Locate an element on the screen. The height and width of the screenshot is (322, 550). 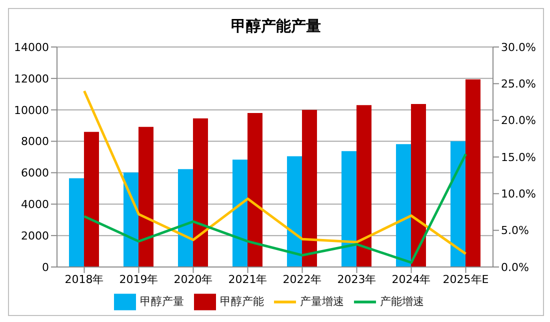
y2-tick-label: 5.0% is located at coordinates (515, 231).